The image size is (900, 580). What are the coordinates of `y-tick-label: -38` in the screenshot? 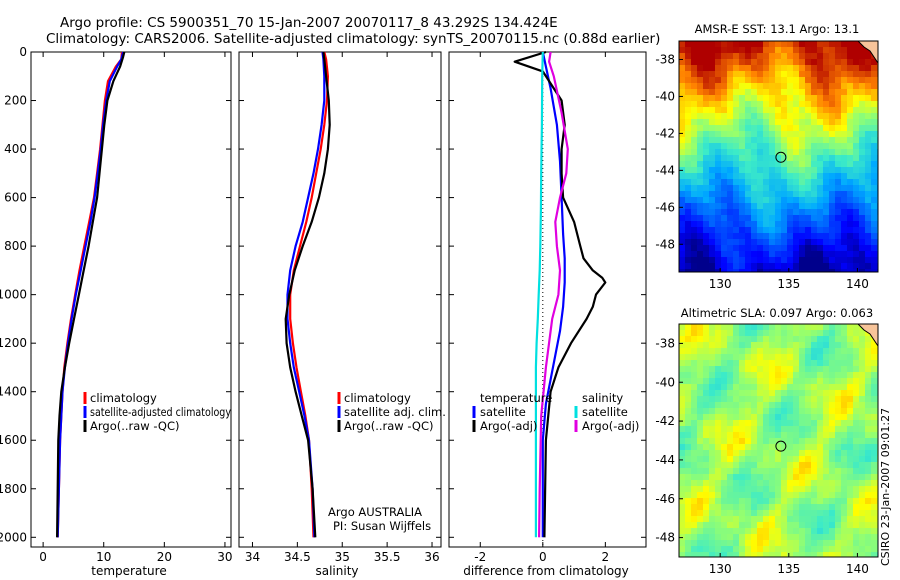 It's located at (665, 59).